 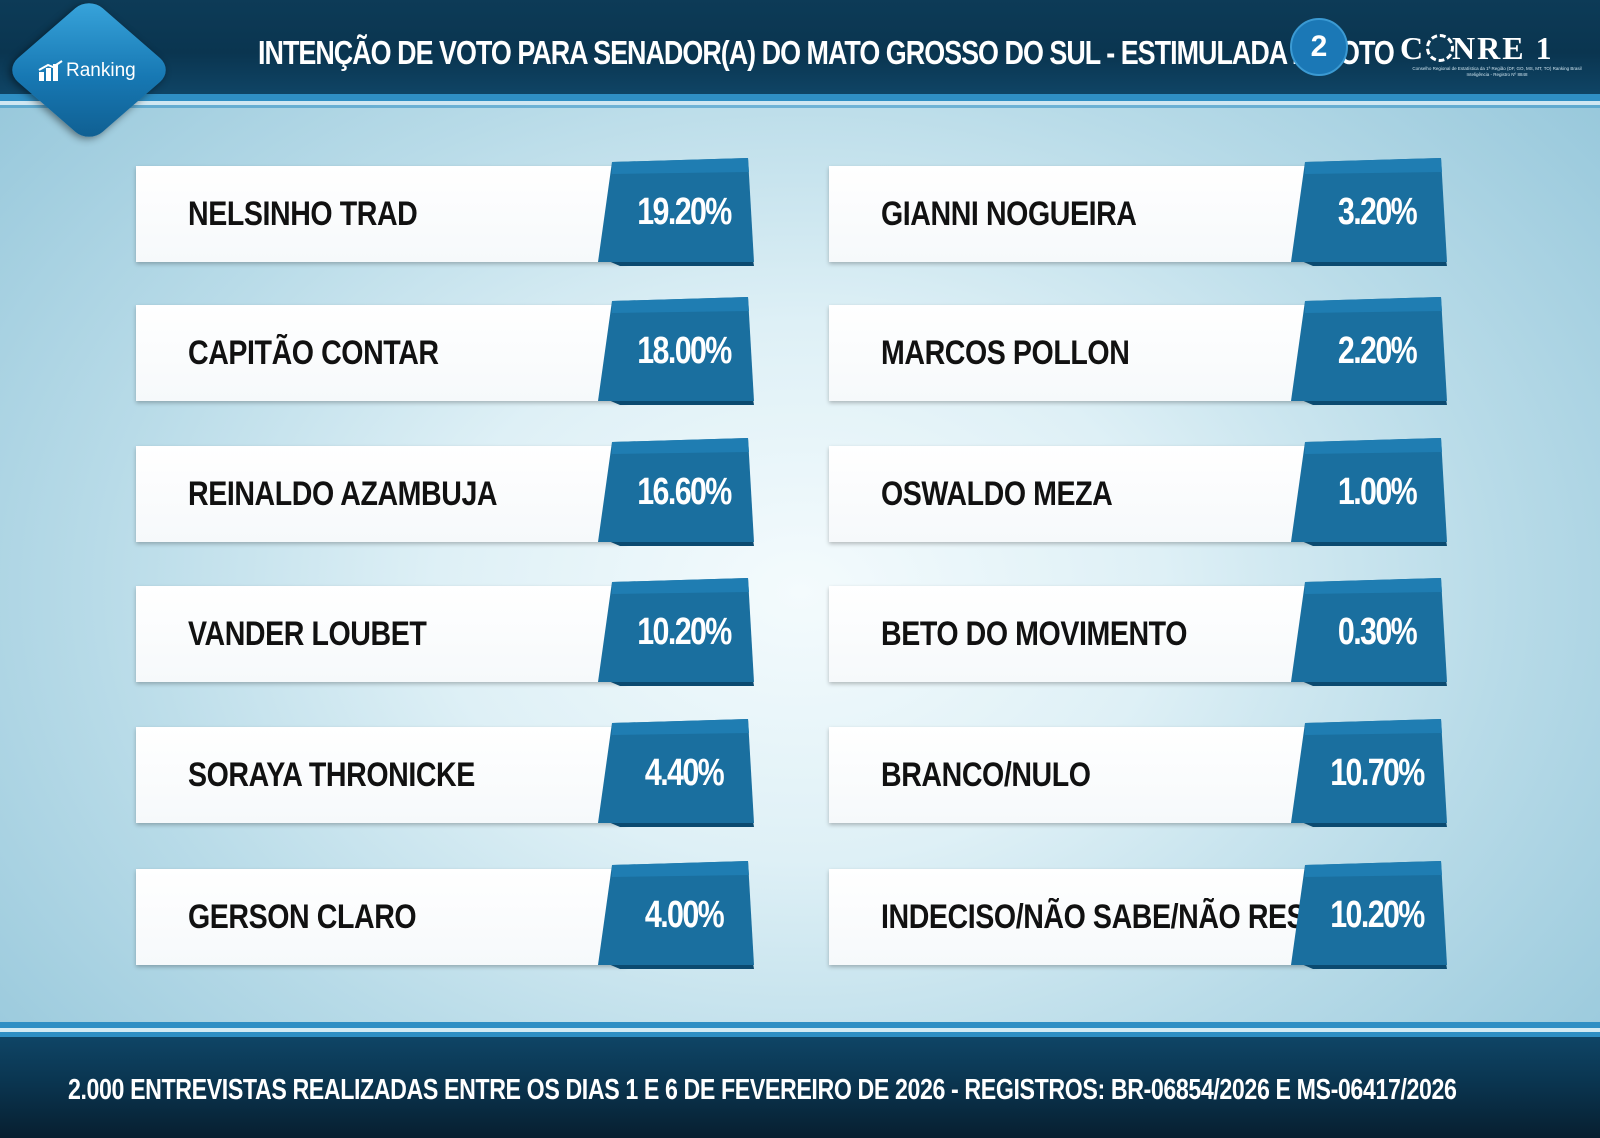 I want to click on footer-bar, so click(x=800, y=1087).